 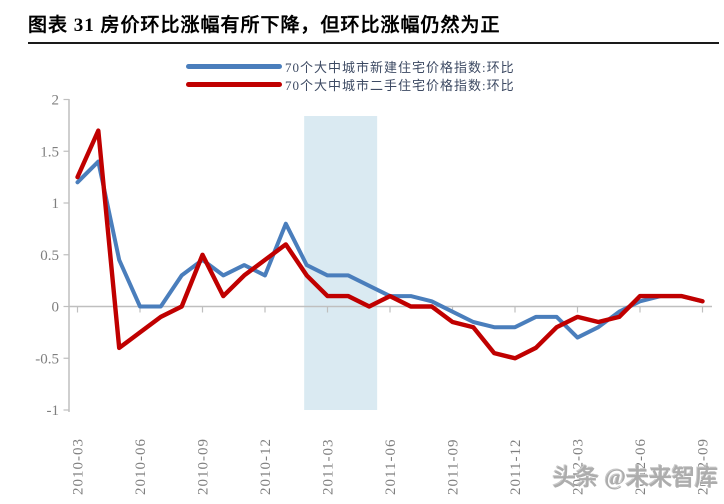 What do you see at coordinates (641, 466) in the screenshot?
I see `x-tick-label: 2012-06` at bounding box center [641, 466].